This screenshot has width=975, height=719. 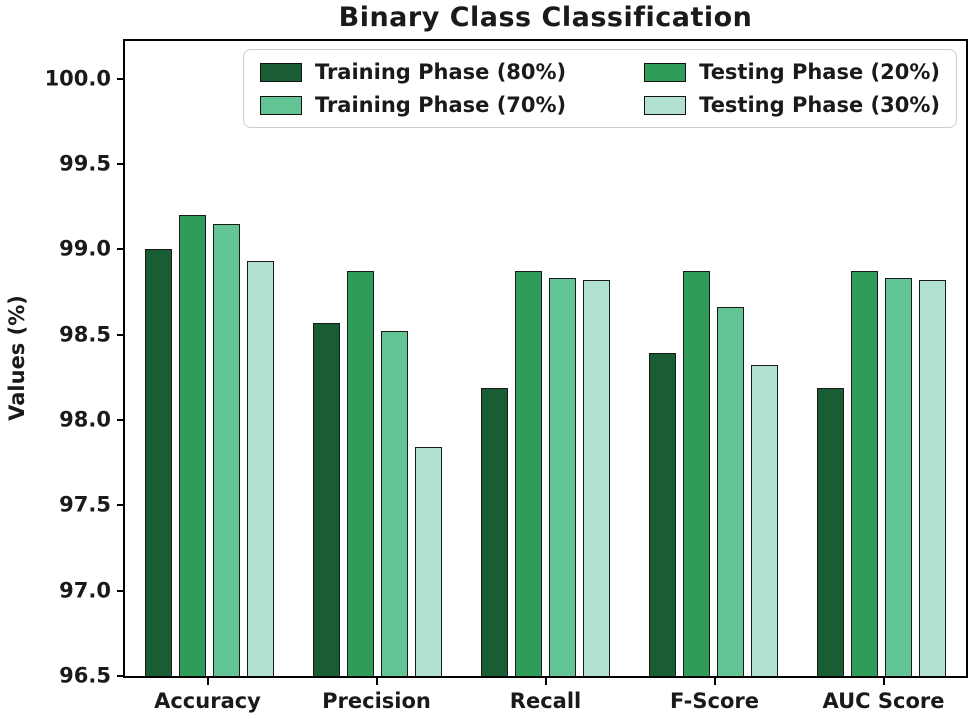 I want to click on x-axis-label-text: F-Score, so click(x=714, y=701).